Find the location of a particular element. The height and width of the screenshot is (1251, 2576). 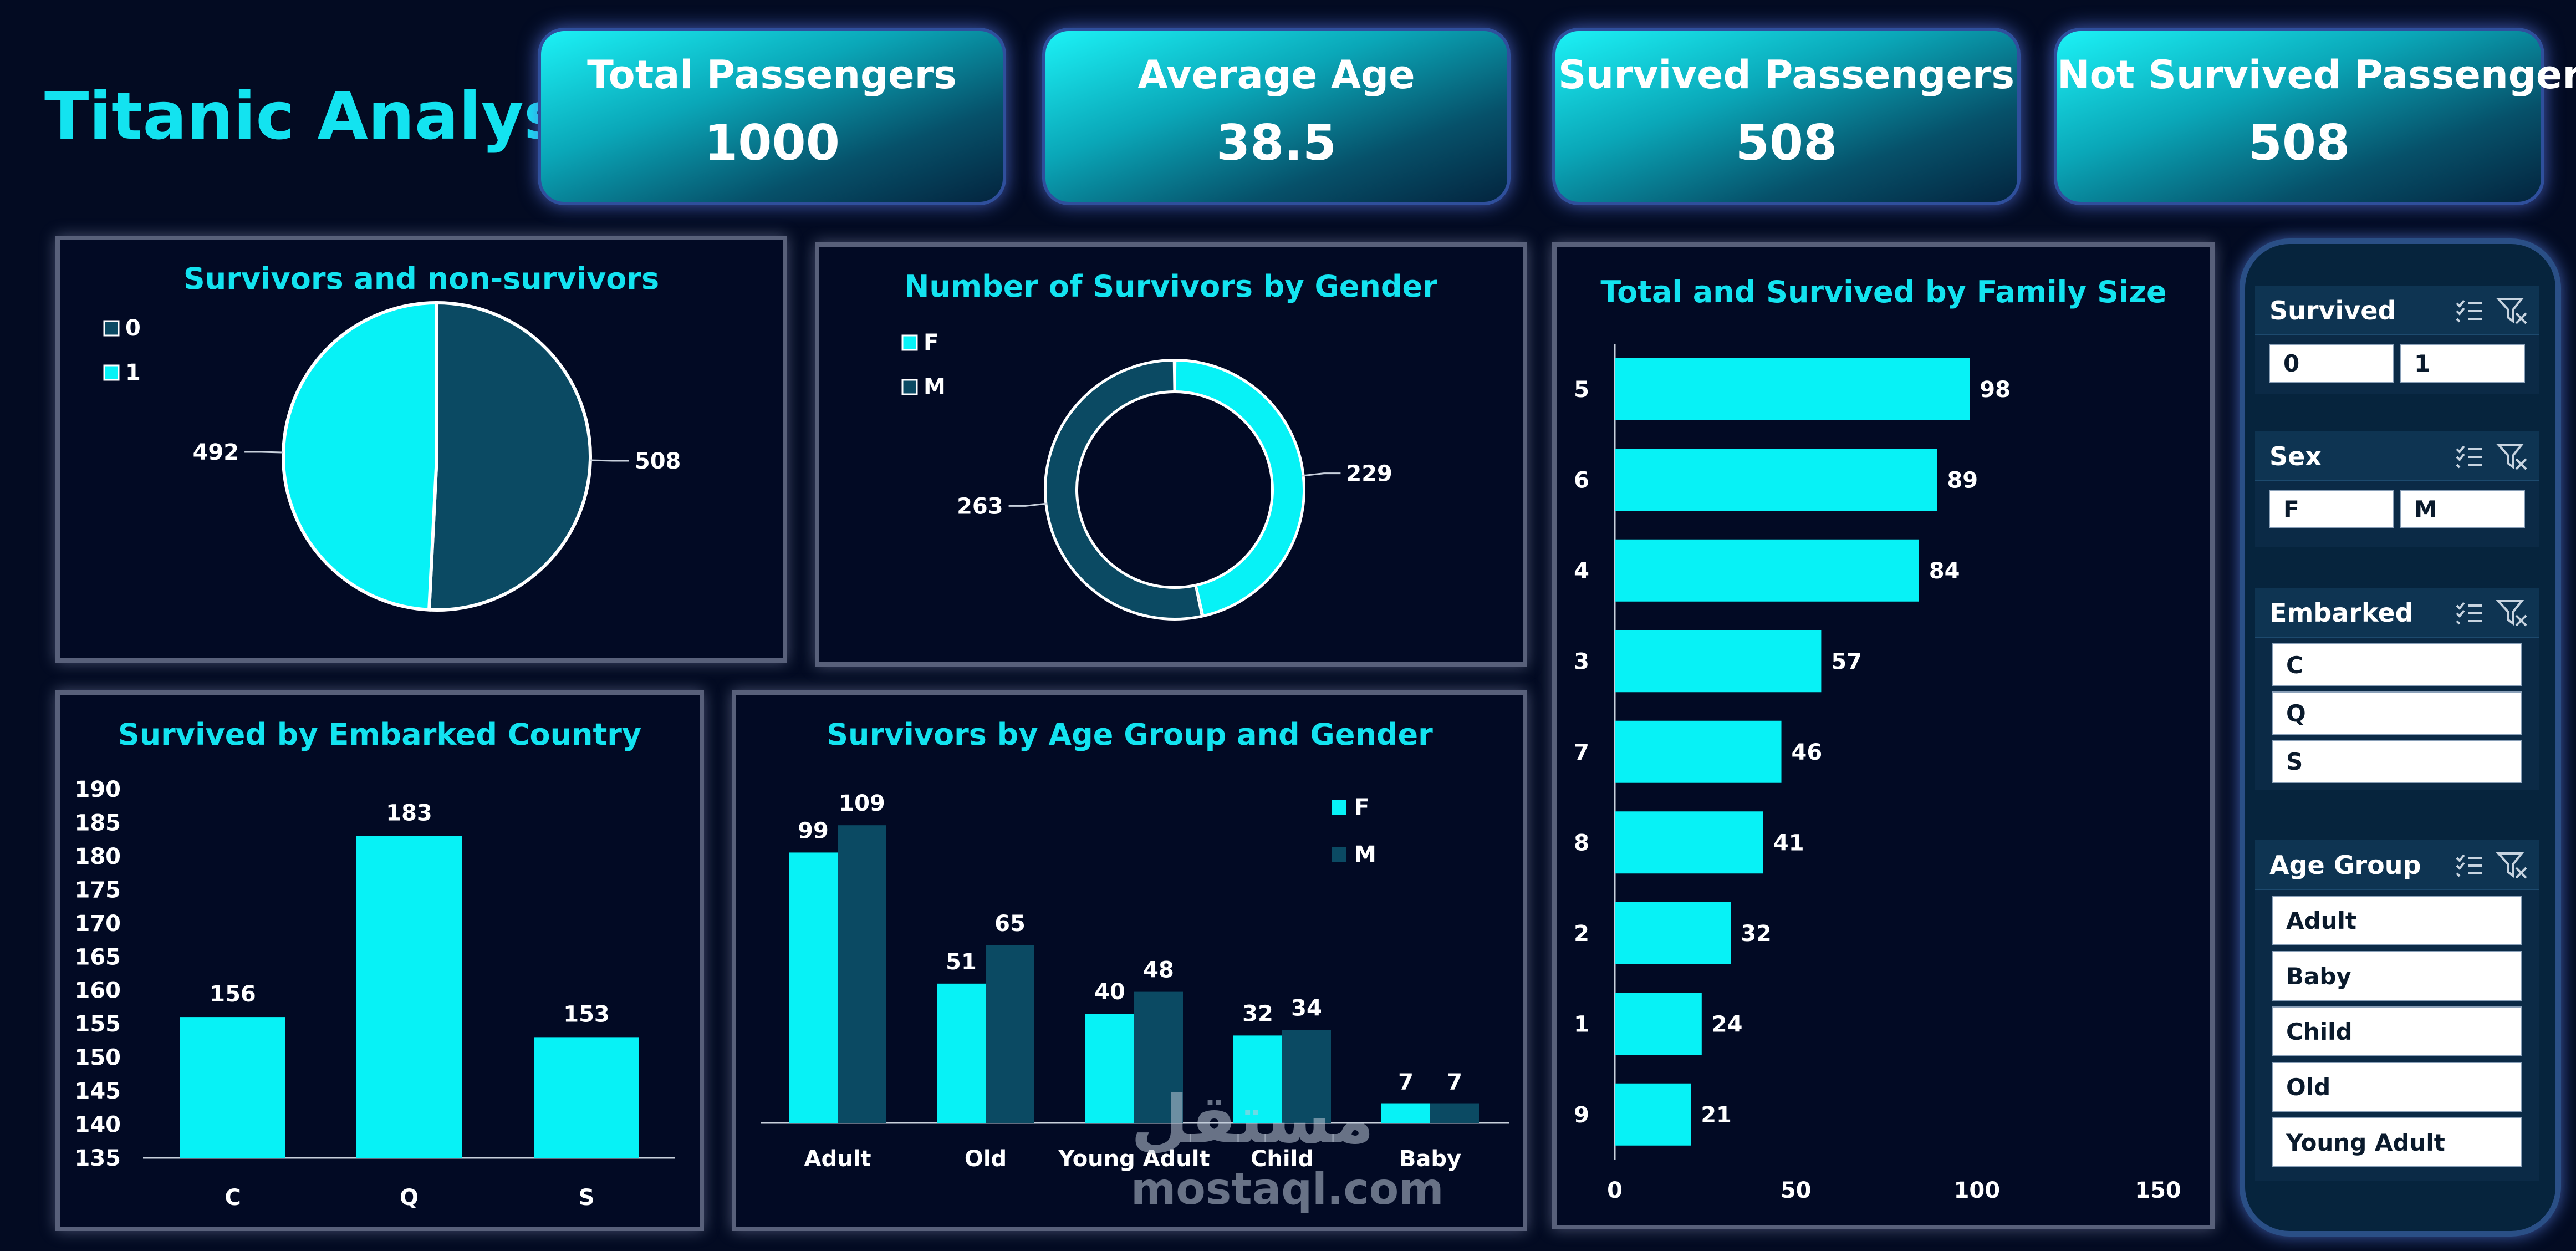

data-label: 492 is located at coordinates (216, 452).